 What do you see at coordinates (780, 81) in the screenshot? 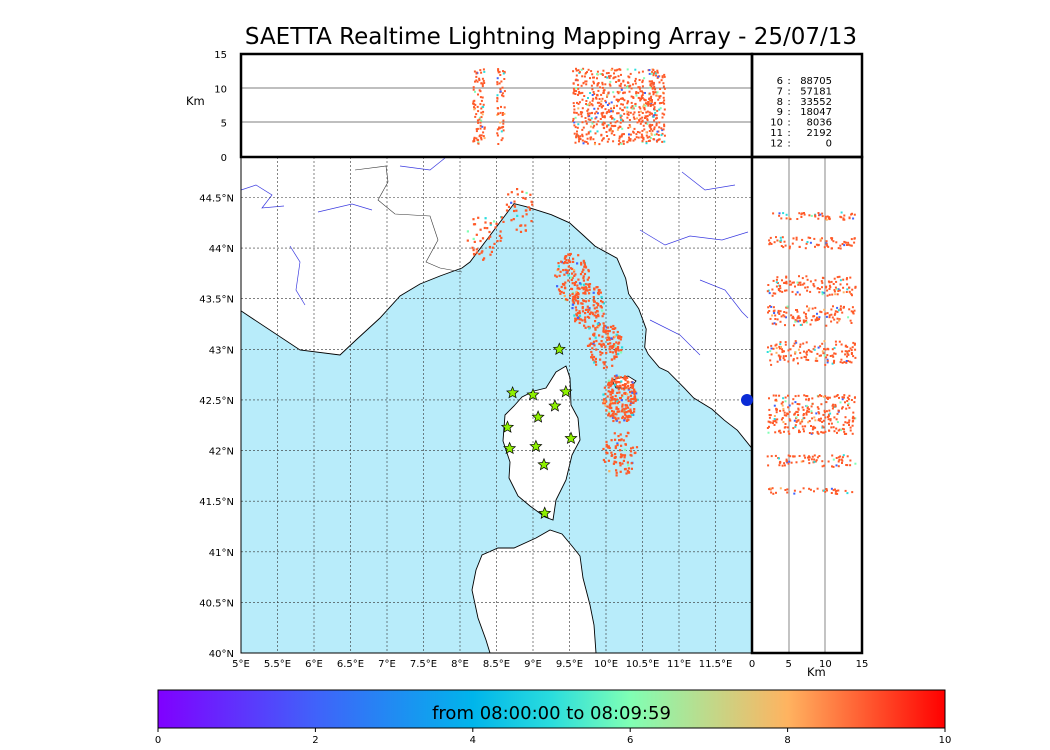
I see `count-label: 6` at bounding box center [780, 81].